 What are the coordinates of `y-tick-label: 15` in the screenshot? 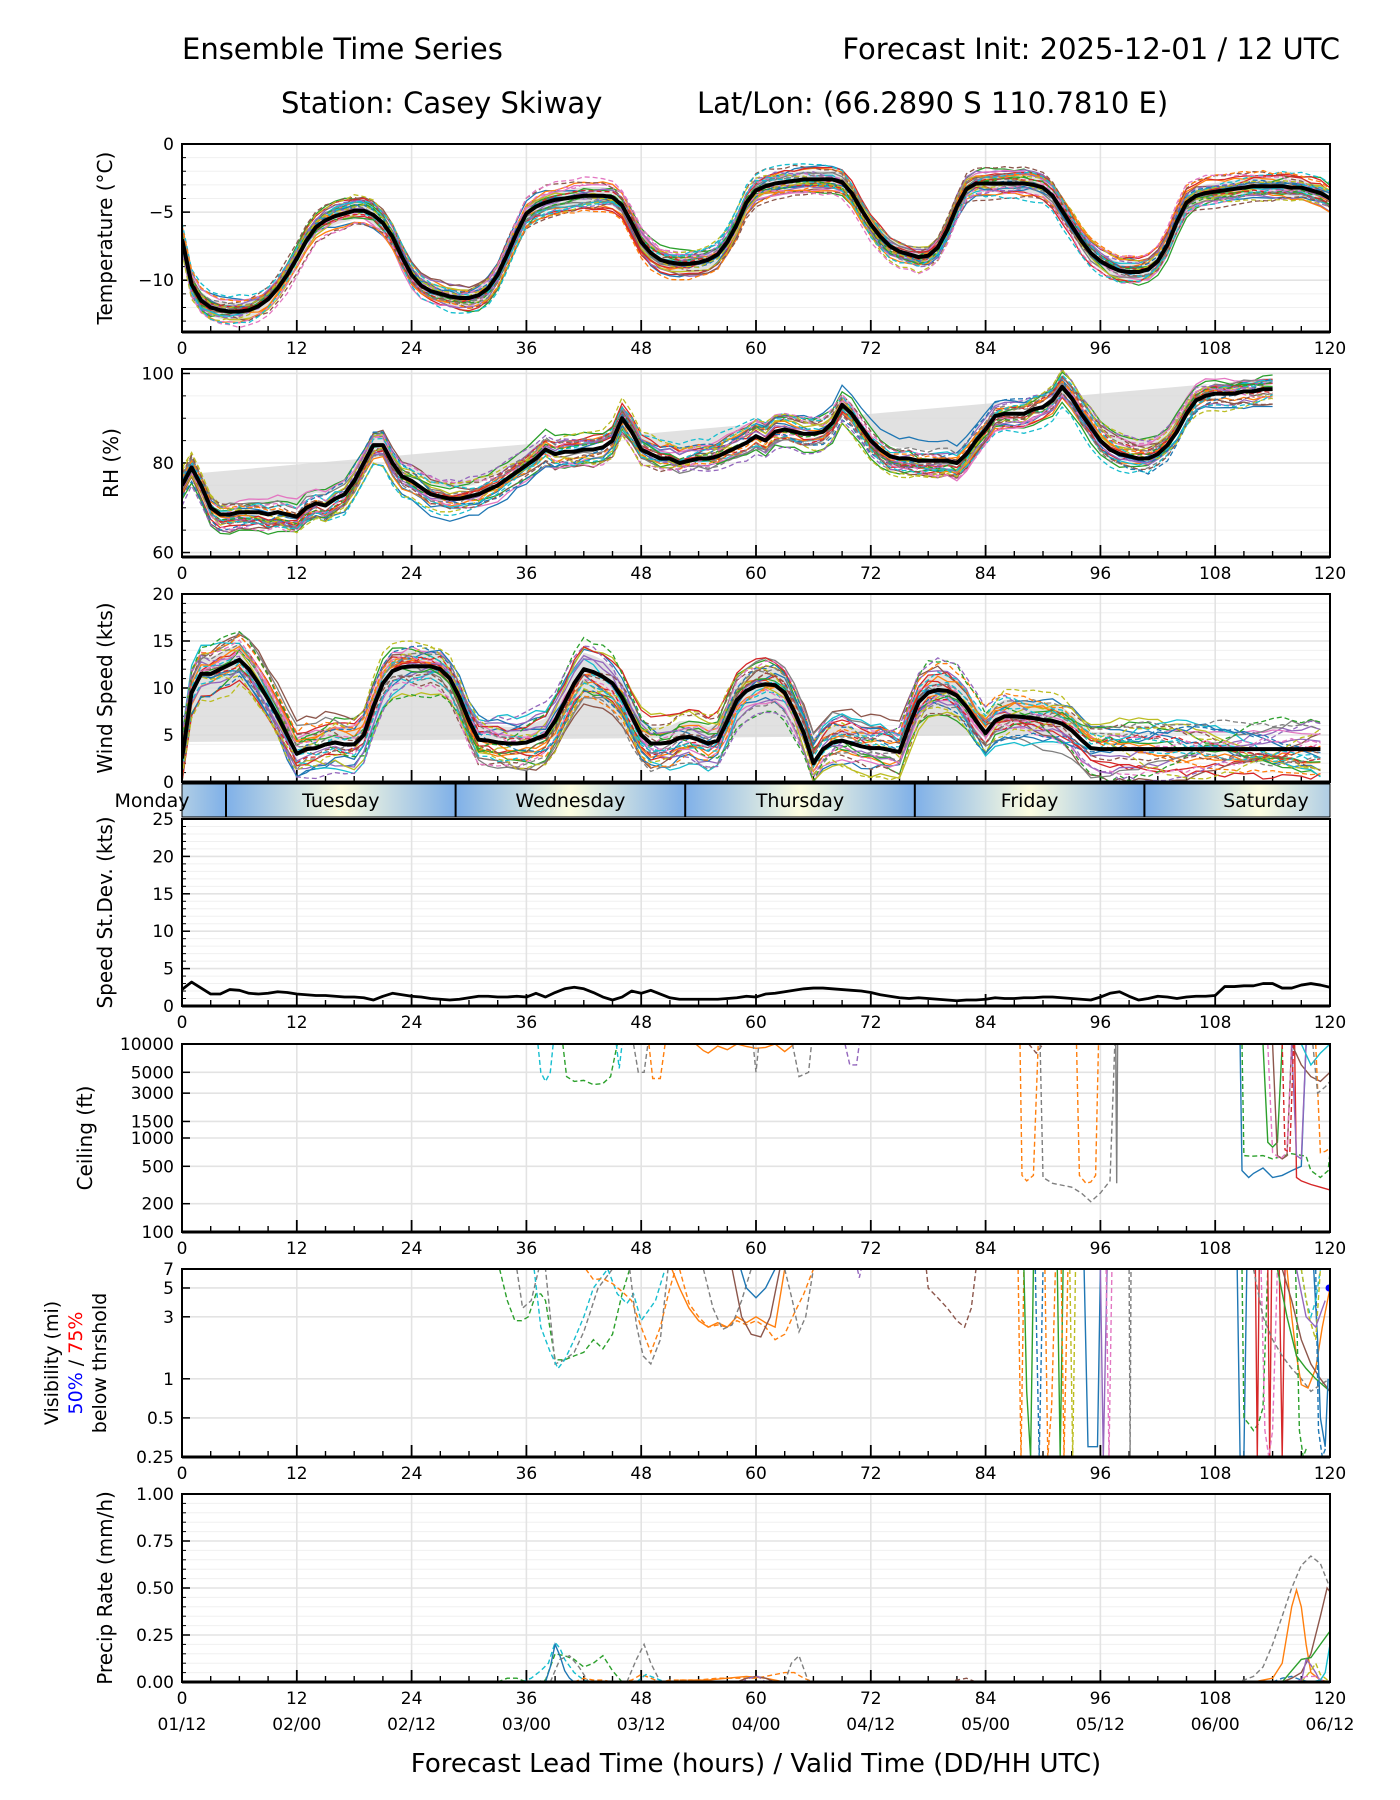 It's located at (163, 895).